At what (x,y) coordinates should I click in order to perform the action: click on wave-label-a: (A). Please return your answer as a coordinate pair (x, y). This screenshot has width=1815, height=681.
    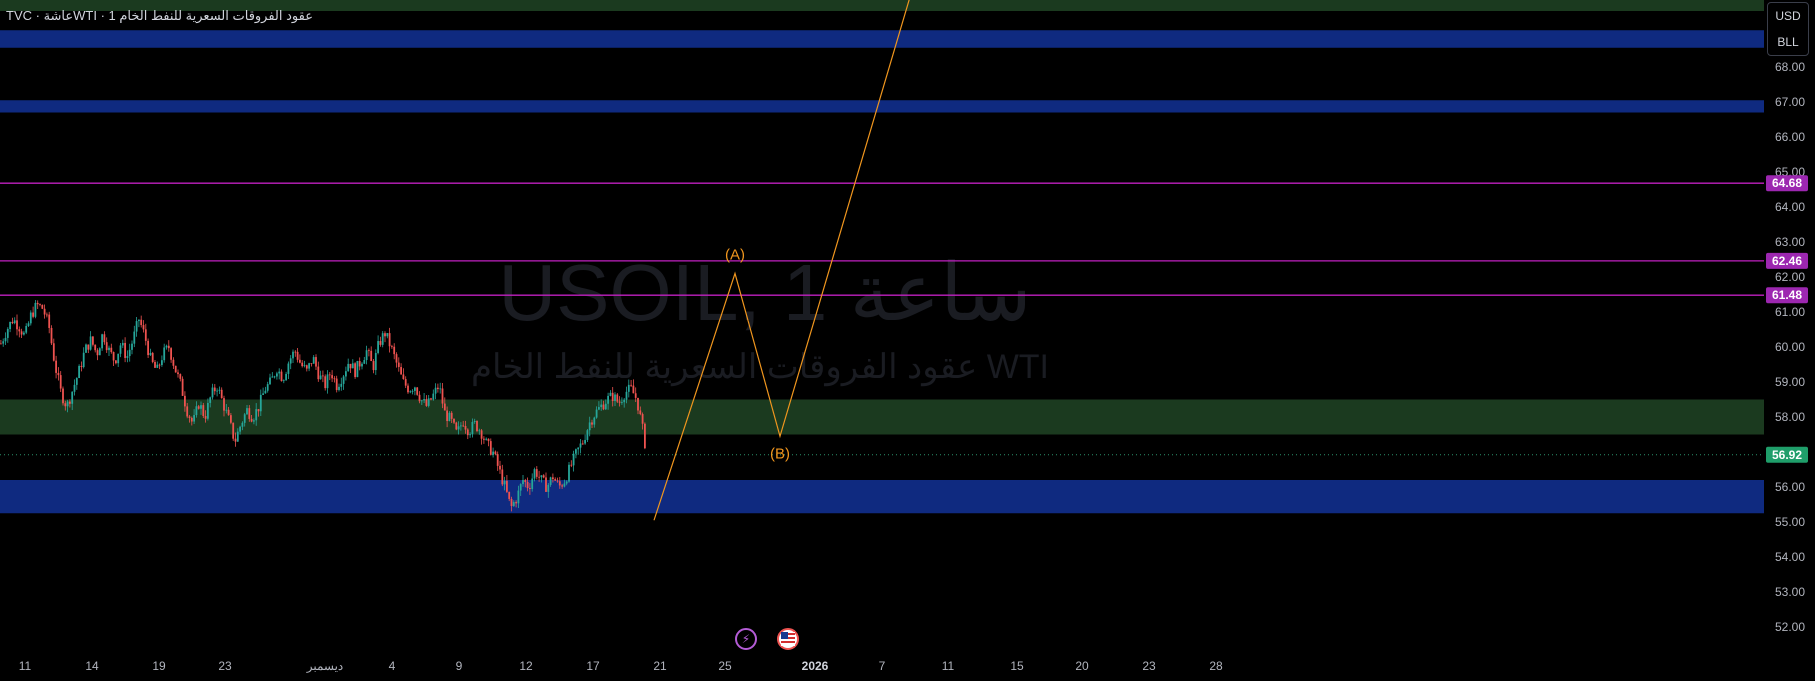
    Looking at the image, I should click on (735, 255).